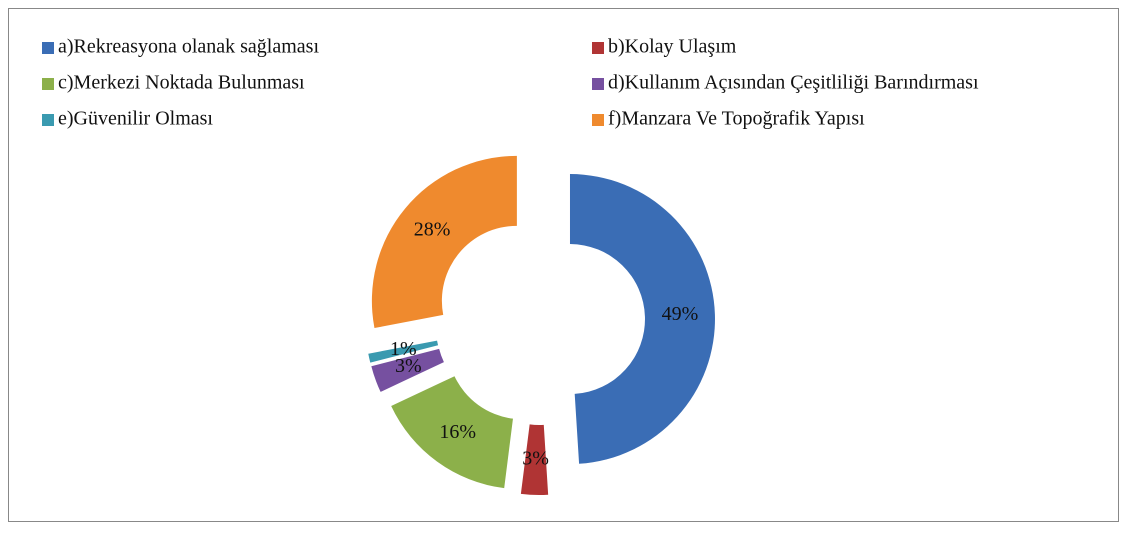 The width and height of the screenshot is (1127, 536). Describe the element at coordinates (135, 119) in the screenshot. I see `legend-label: e)Güvenilir Olması` at that location.